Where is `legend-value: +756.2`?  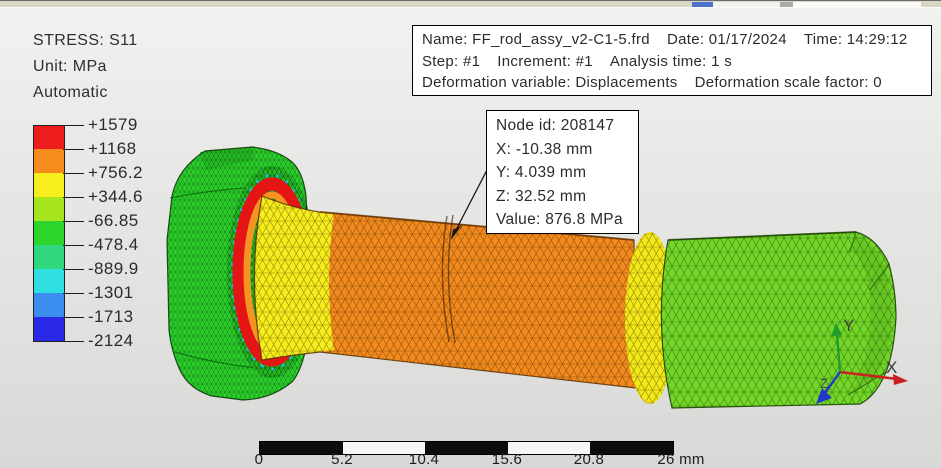
legend-value: +756.2 is located at coordinates (115, 172).